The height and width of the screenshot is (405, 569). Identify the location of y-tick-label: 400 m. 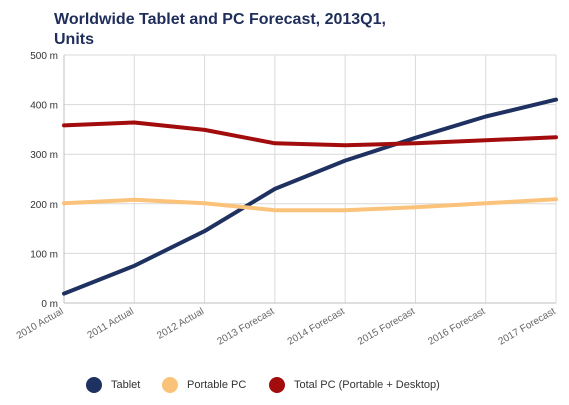
(44, 106).